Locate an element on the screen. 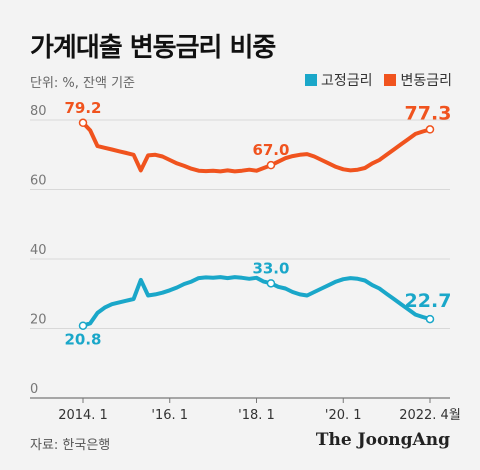  series-line-fixed is located at coordinates (256, 301).